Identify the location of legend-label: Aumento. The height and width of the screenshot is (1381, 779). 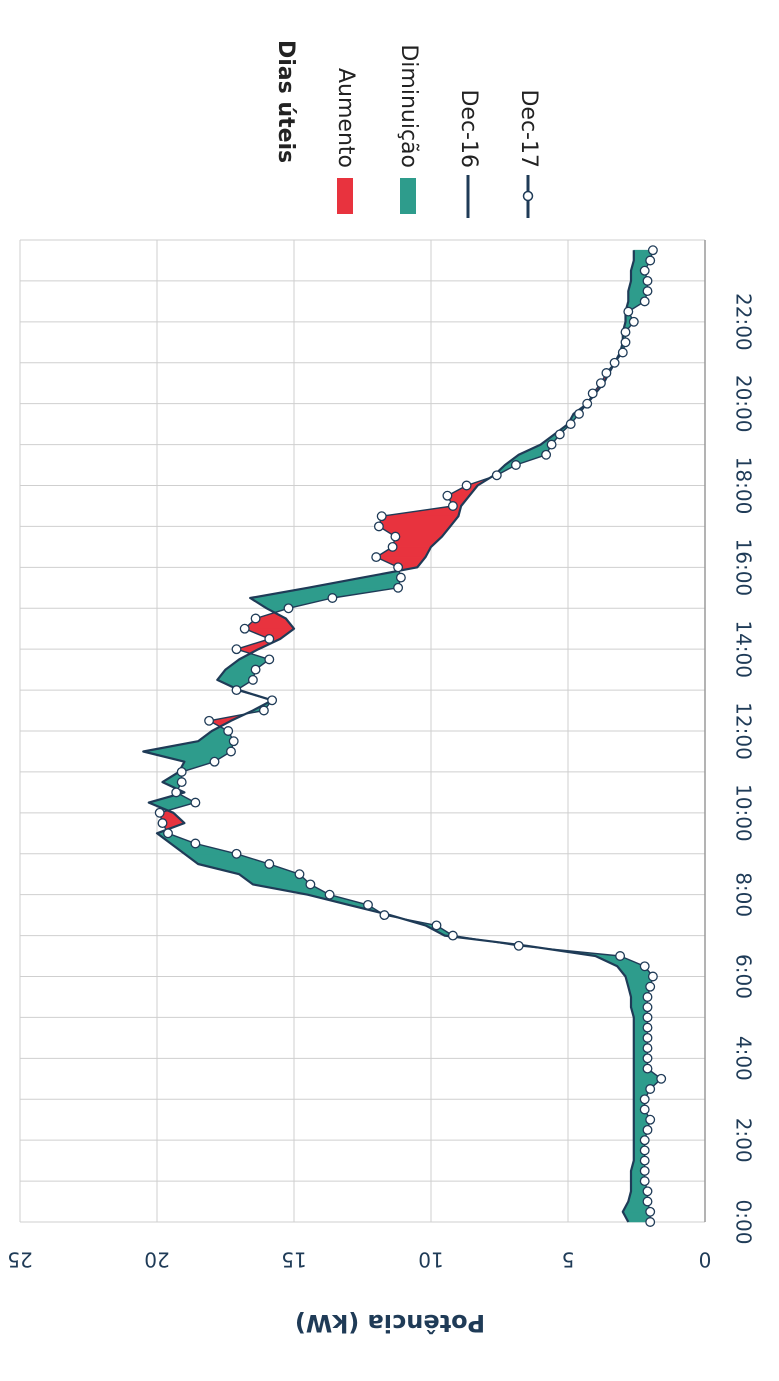
(345, 118).